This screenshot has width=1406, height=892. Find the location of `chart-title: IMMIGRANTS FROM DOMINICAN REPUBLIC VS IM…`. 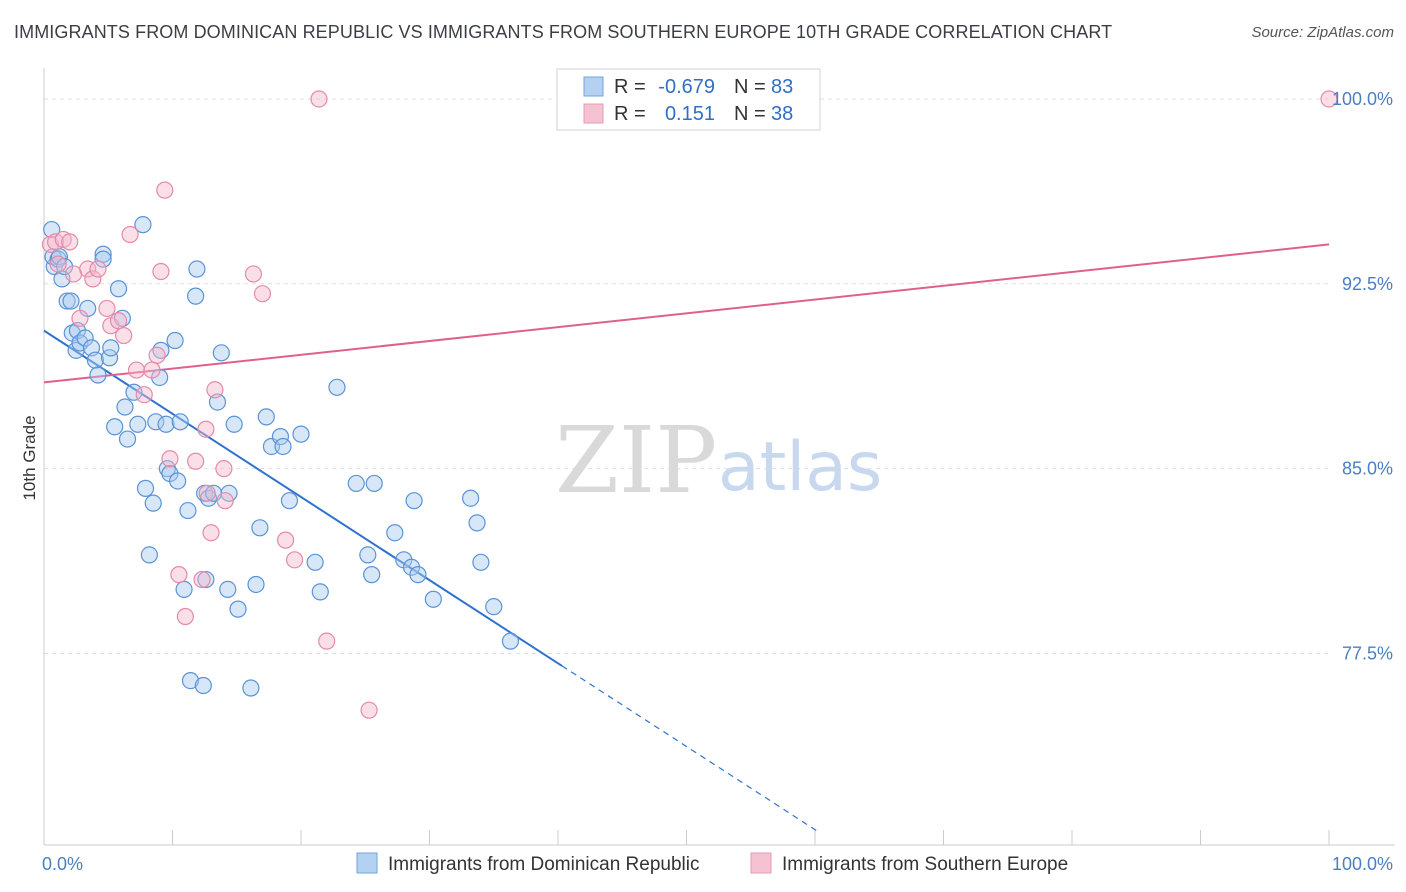

chart-title: IMMIGRANTS FROM DOMINICAN REPUBLIC VS IM… is located at coordinates (563, 32).